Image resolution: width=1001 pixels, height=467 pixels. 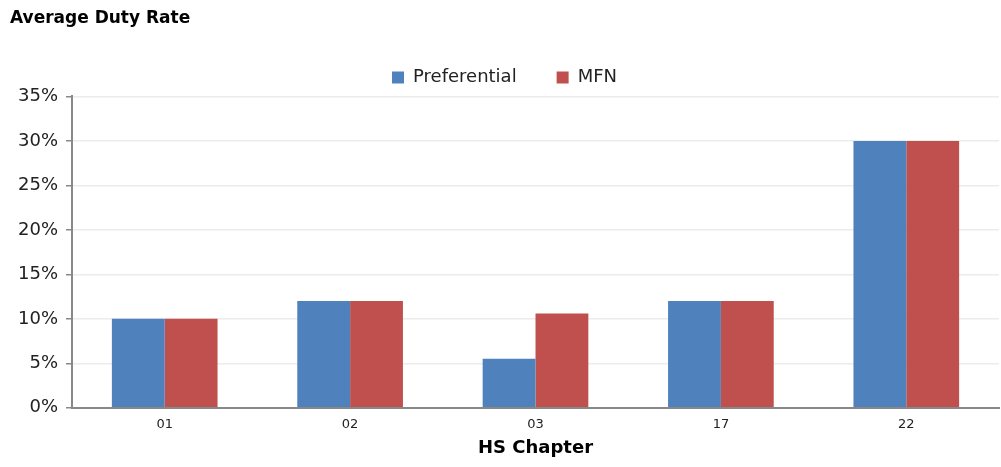 What do you see at coordinates (465, 76) in the screenshot?
I see `legend-label: Preferential` at bounding box center [465, 76].